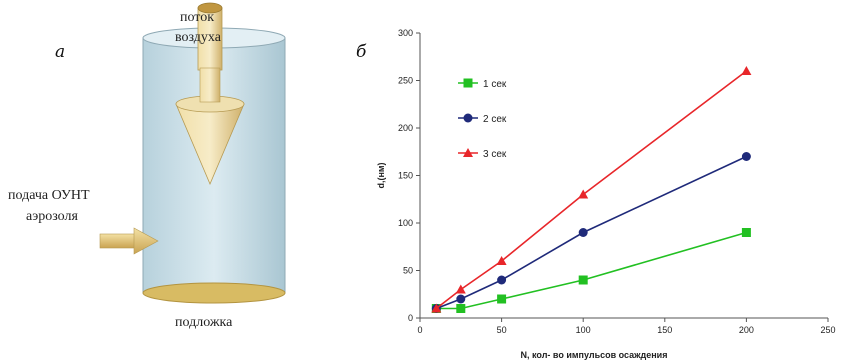 The height and width of the screenshot is (362, 846). Describe the element at coordinates (594, 355) in the screenshot. I see `x-axis-label: N, кол- во импульсов осаждения` at that location.